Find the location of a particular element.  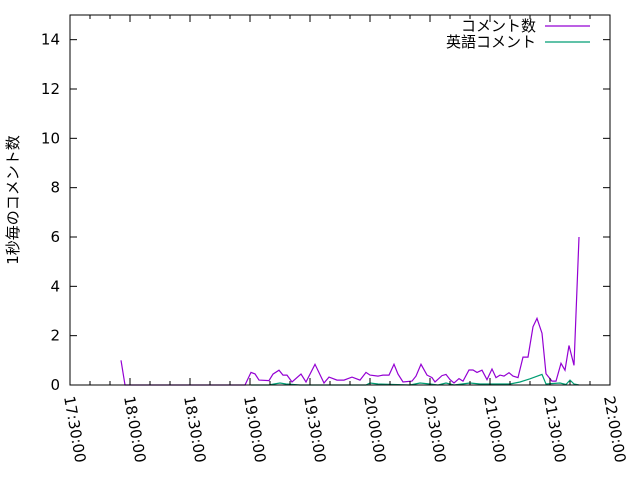

legend-label: 英語コメント is located at coordinates (491, 42).